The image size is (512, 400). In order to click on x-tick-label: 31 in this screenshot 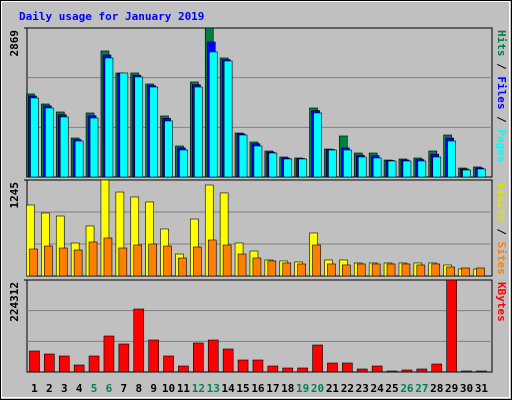, I will do `click(482, 388)`.